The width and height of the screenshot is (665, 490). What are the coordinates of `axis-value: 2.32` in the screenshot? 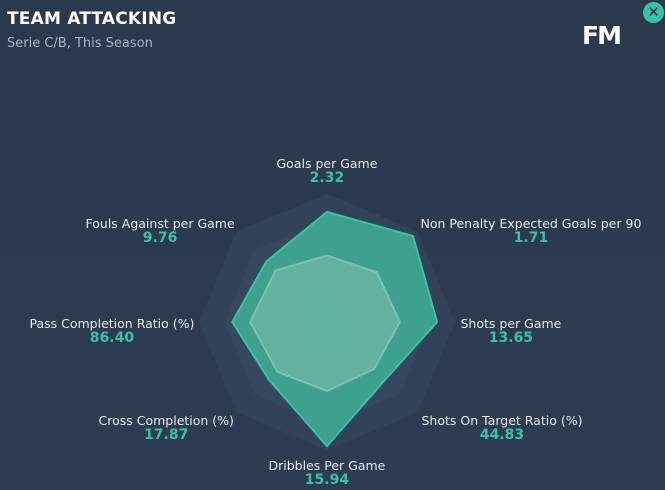 It's located at (327, 178).